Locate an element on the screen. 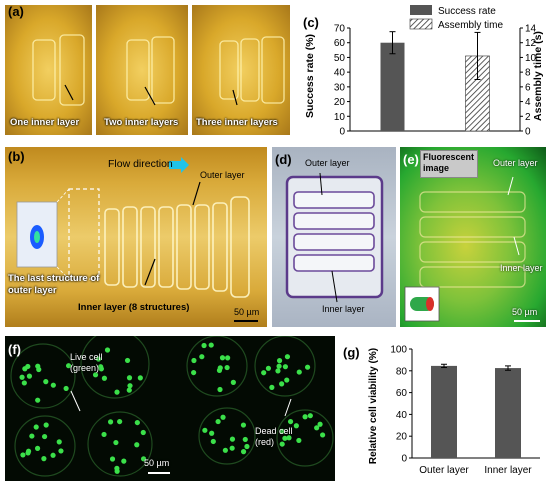 This screenshot has height=486, width=550. inner-layer-label-b: Inner layer (8 structures) is located at coordinates (134, 307).